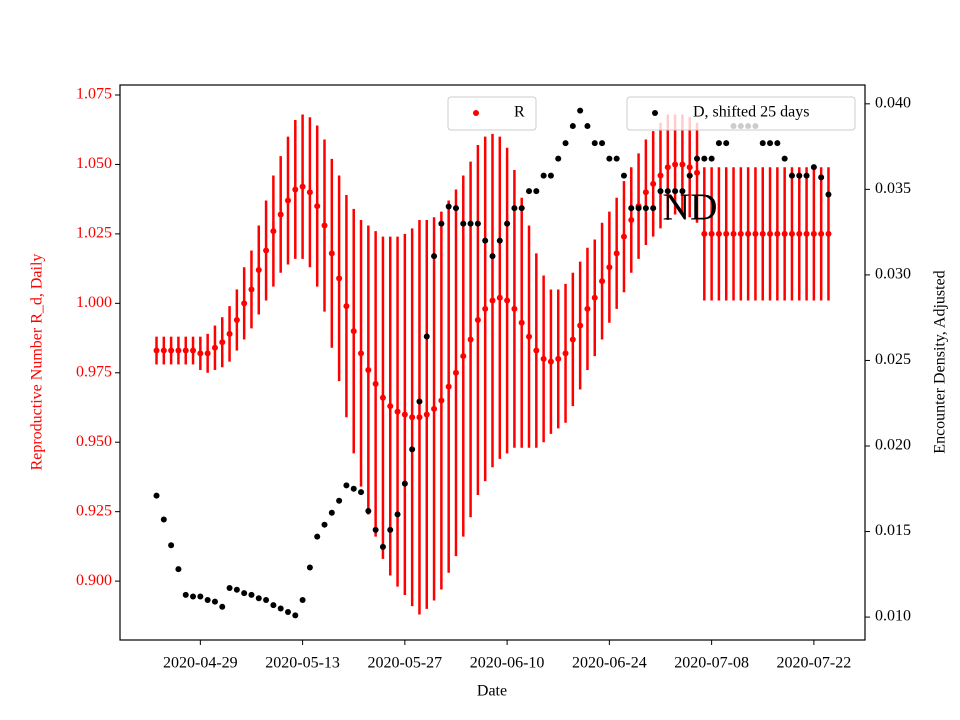 The image size is (960, 720). Describe the element at coordinates (893, 616) in the screenshot. I see `y2-tick-label: 0.010` at that location.